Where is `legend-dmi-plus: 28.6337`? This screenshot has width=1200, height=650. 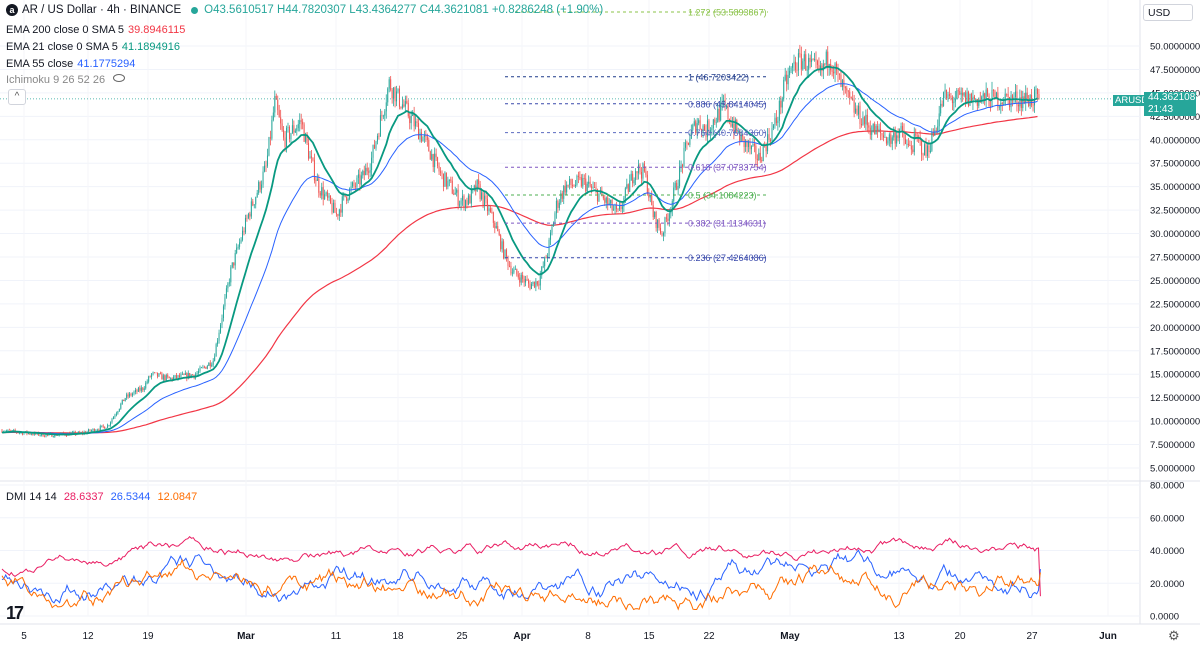 legend-dmi-plus: 28.6337 is located at coordinates (83, 497).